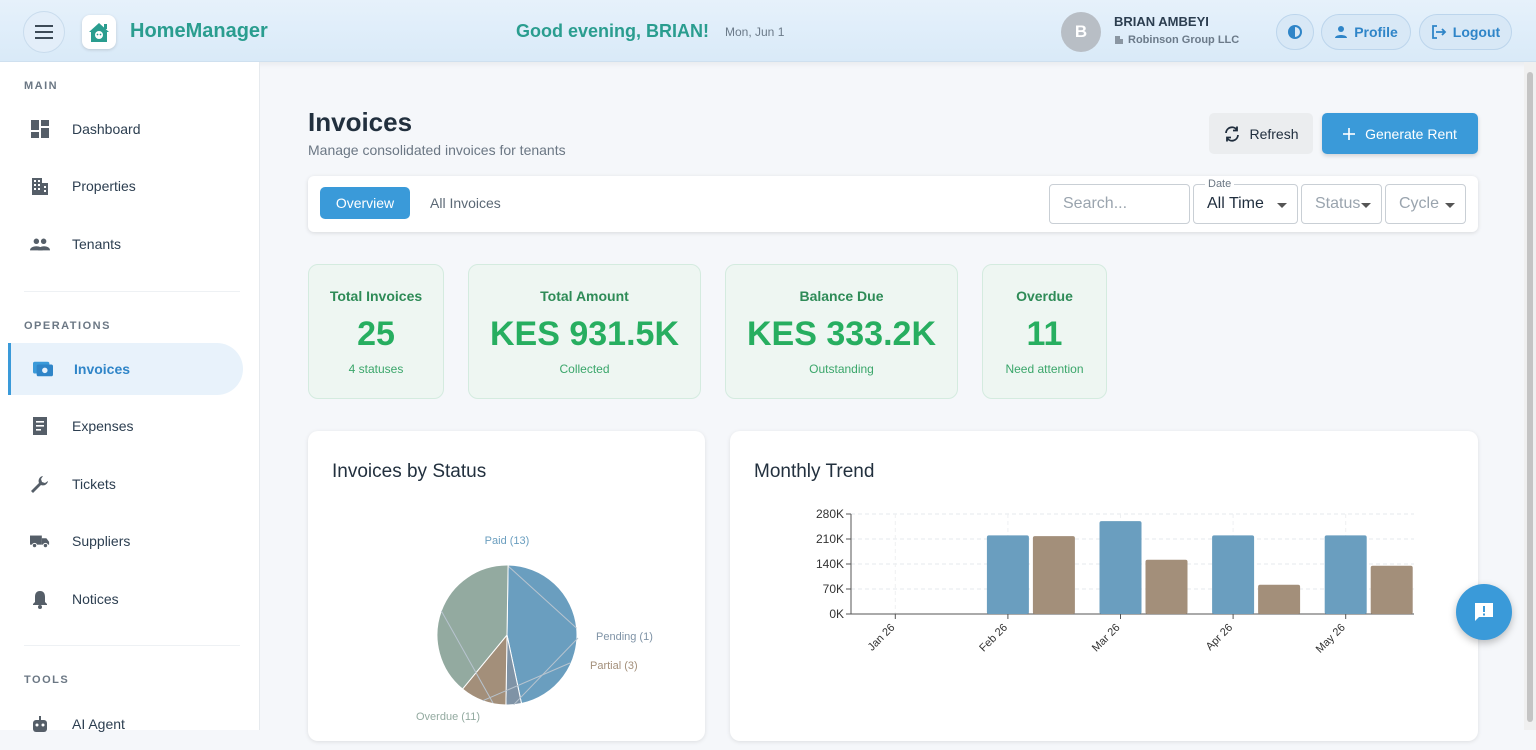 The height and width of the screenshot is (750, 1536). Describe the element at coordinates (102, 369) in the screenshot. I see `sidebar-item-label: Invoices` at that location.